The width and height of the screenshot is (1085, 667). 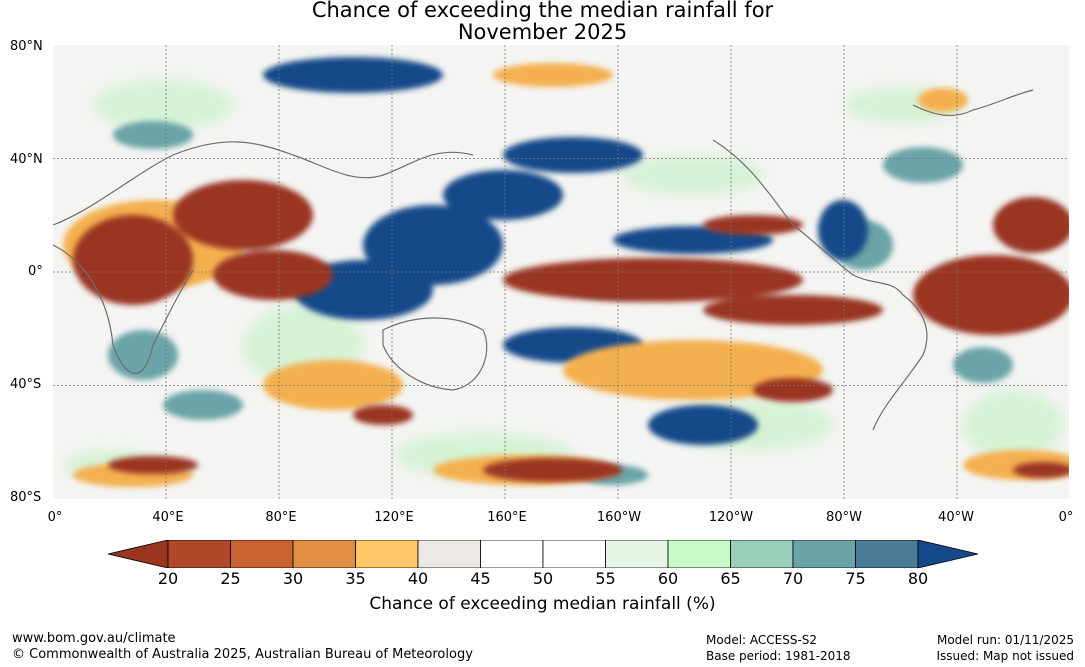 What do you see at coordinates (605, 578) in the screenshot?
I see `colorbar-tick-label: 55` at bounding box center [605, 578].